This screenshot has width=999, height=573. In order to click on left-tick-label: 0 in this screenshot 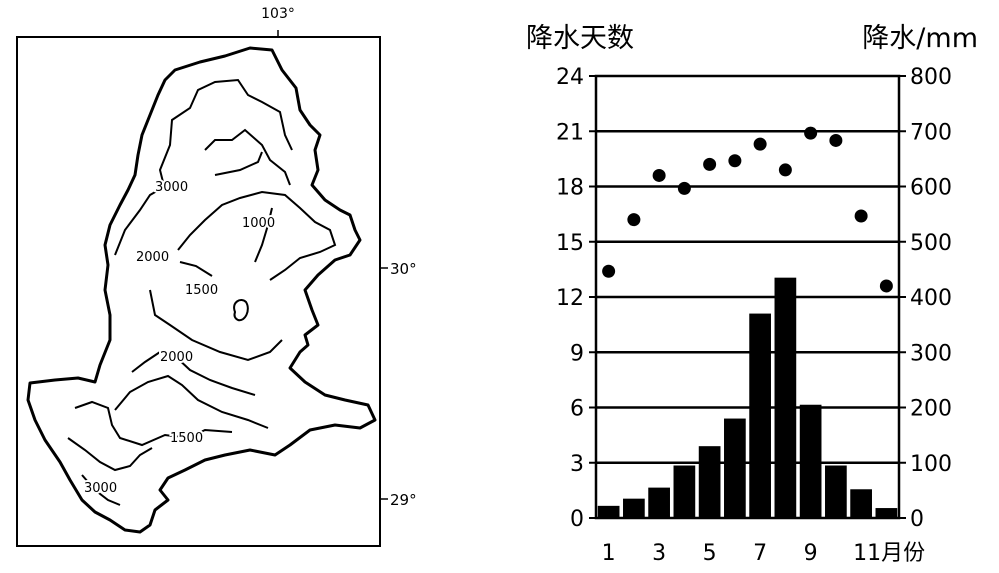, I will do `click(577, 519)`.